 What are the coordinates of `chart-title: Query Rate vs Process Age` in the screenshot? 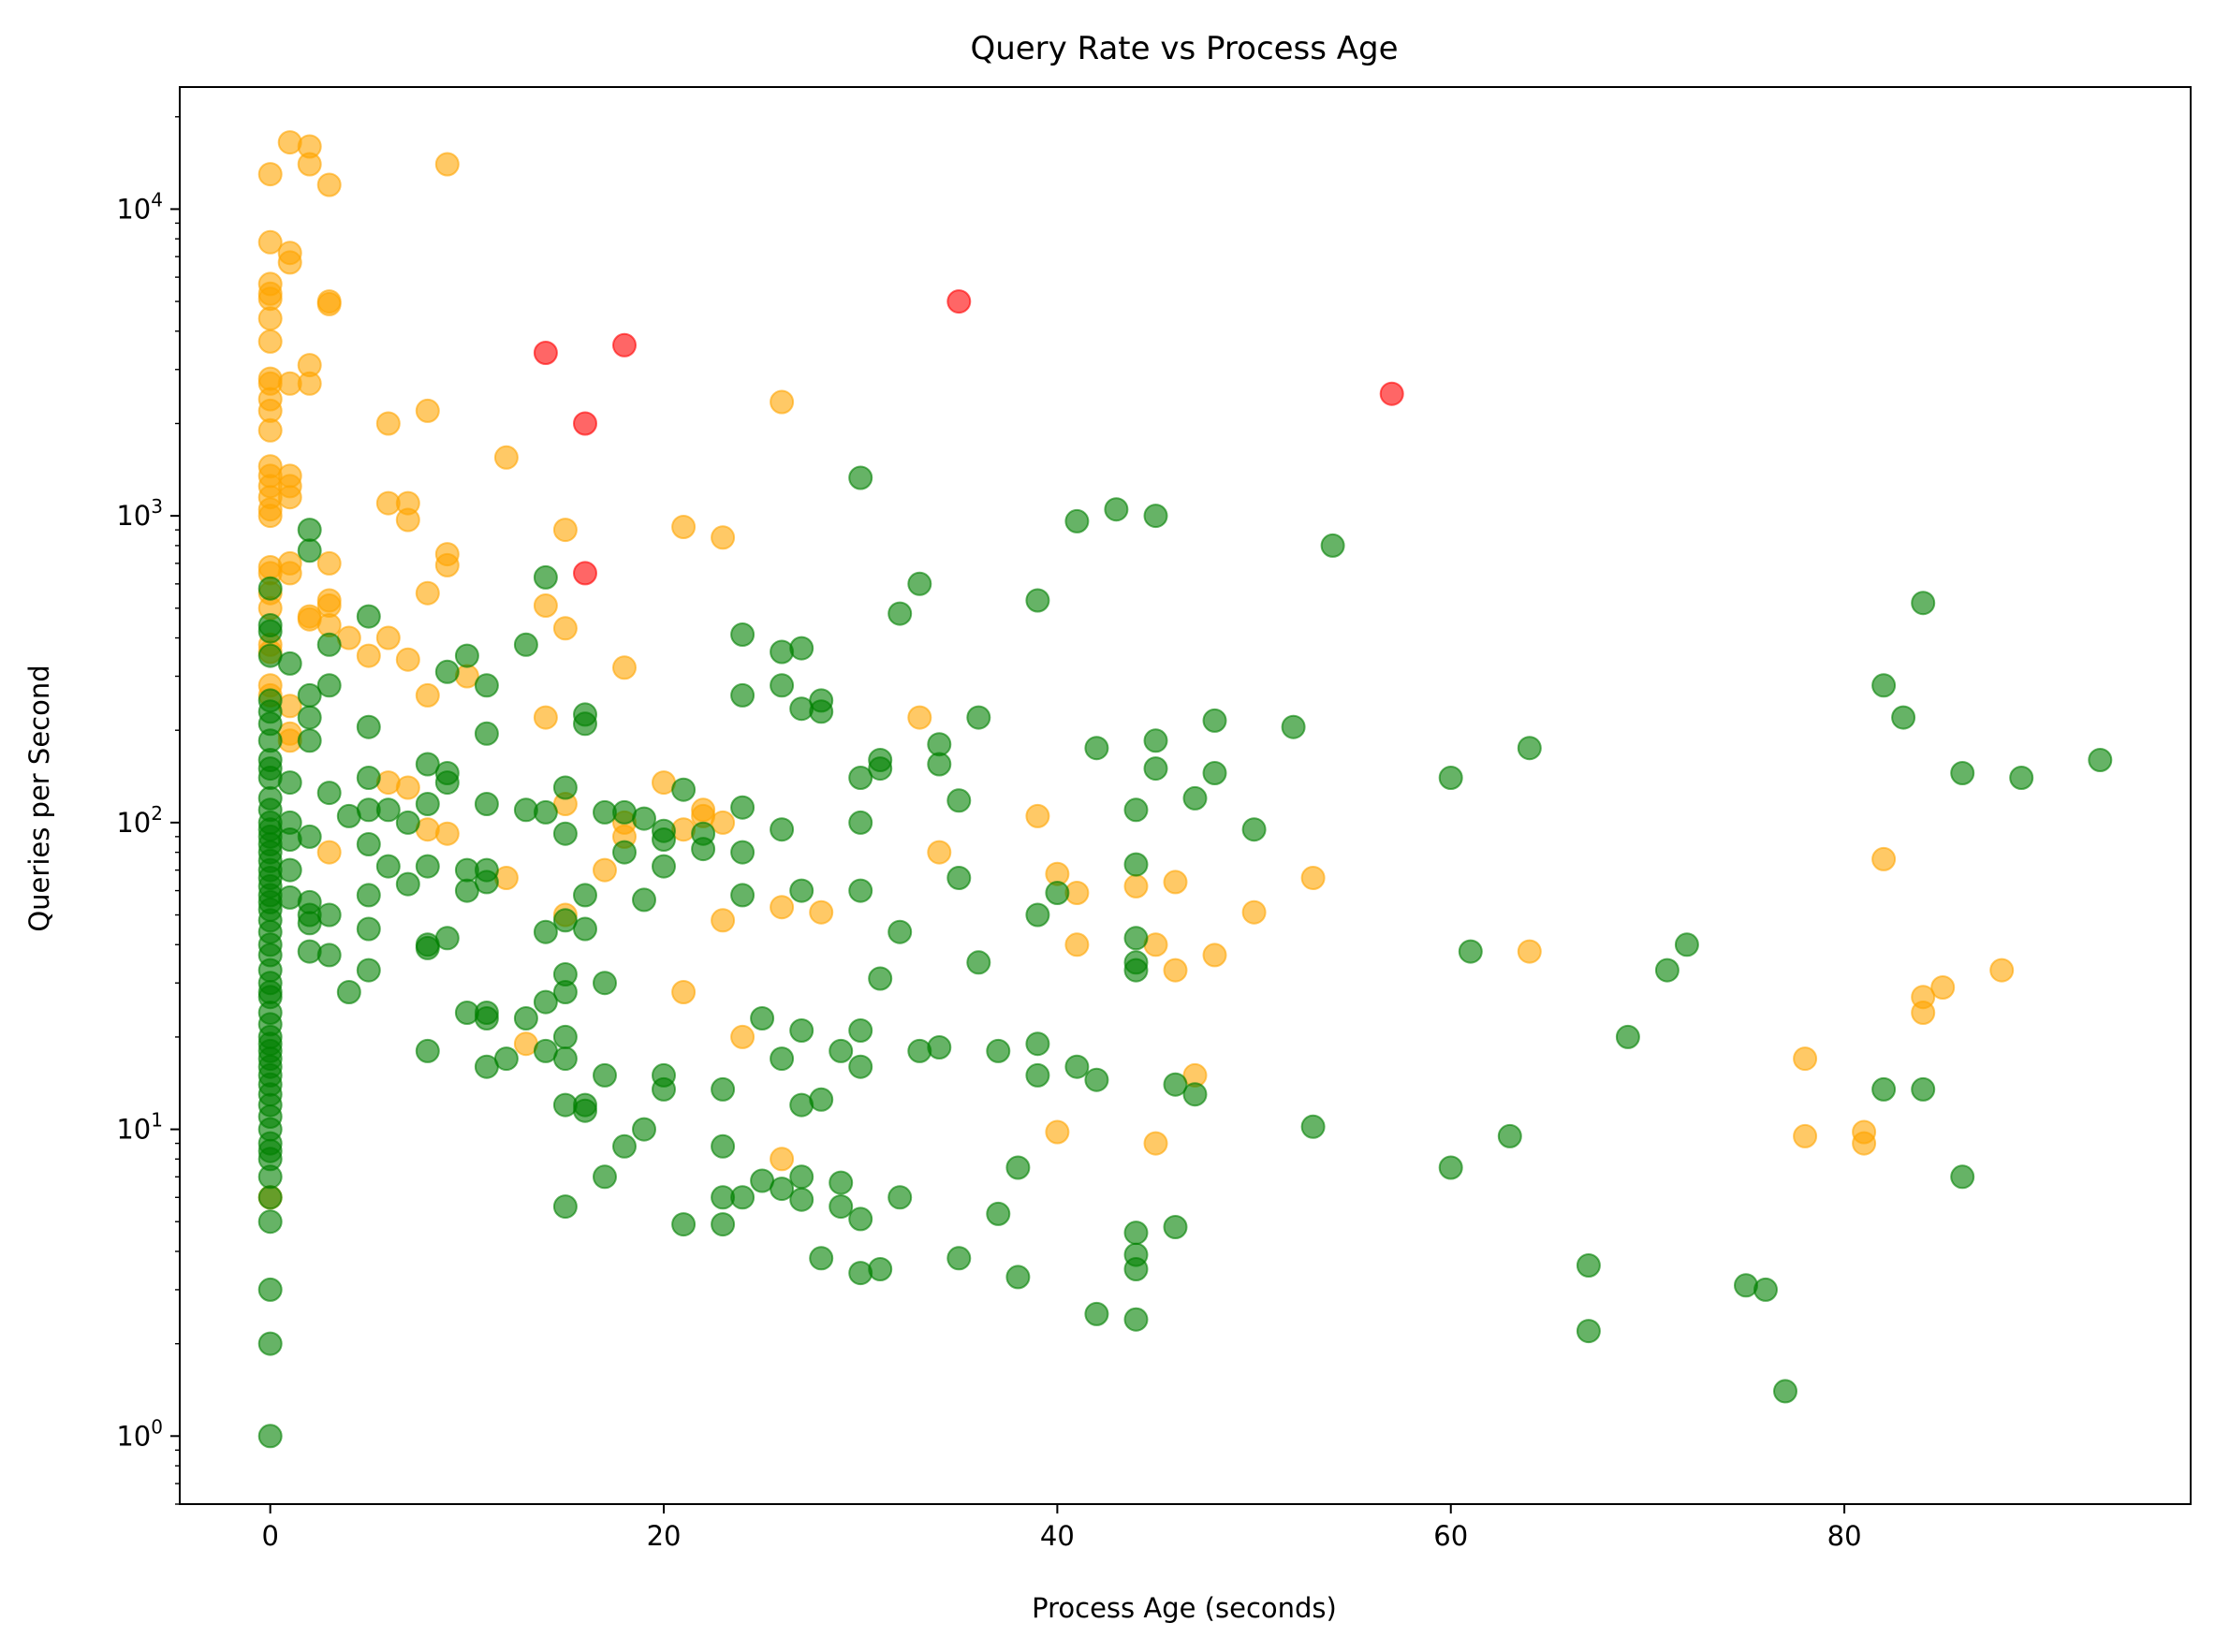 It's located at (1184, 49).